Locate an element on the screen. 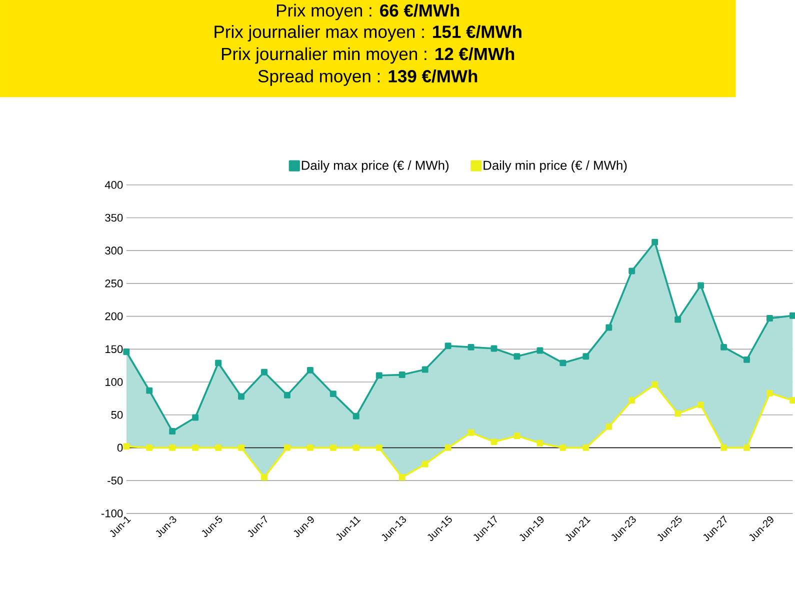 Image resolution: width=795 pixels, height=592 pixels. y-tick-label: 250 is located at coordinates (114, 283).